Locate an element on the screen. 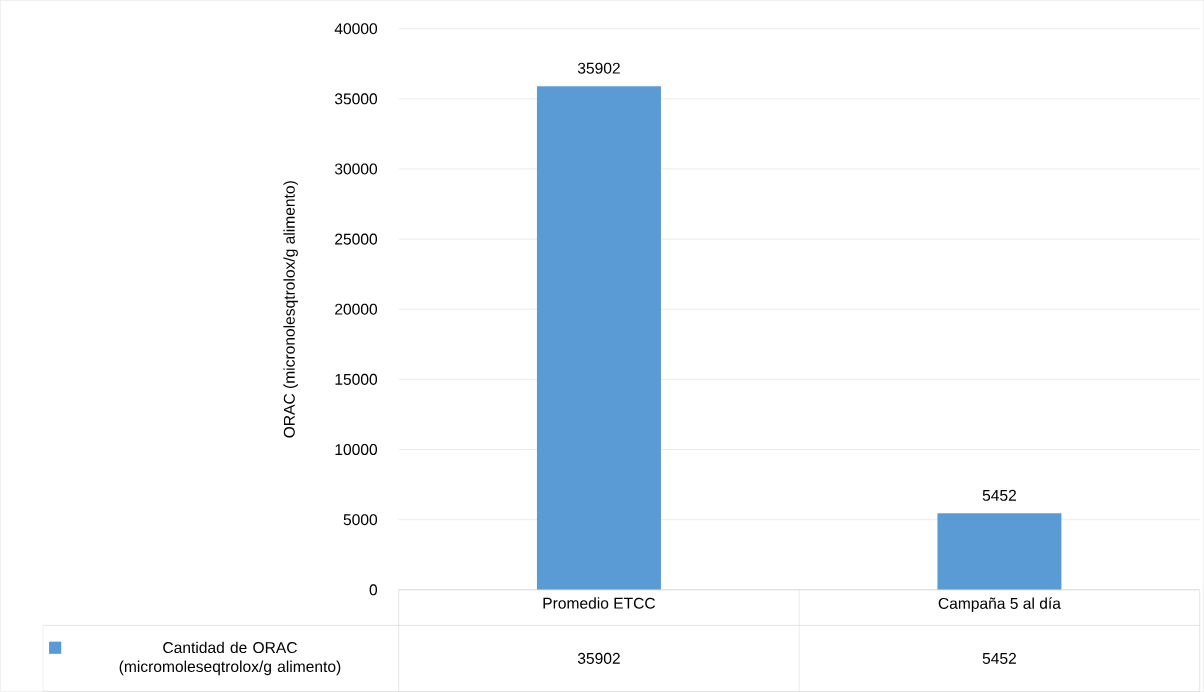 Image resolution: width=1204 pixels, height=692 pixels. x-tick-label: Campaña 5 al día is located at coordinates (999, 605).